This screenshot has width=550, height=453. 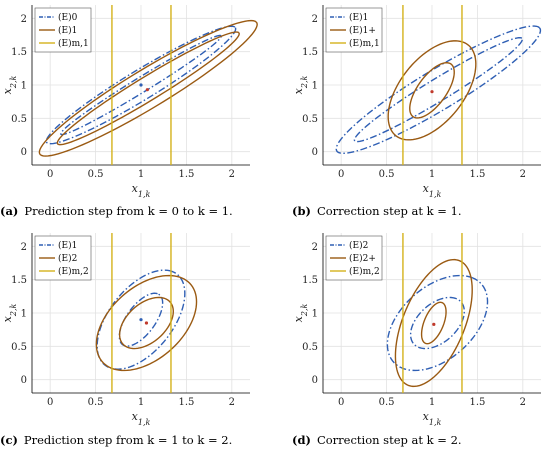 What do you see at coordinates (116, 211) in the screenshot?
I see `caption-a: (a) Prediction step from k = 0 to k = 1.` at bounding box center [116, 211].